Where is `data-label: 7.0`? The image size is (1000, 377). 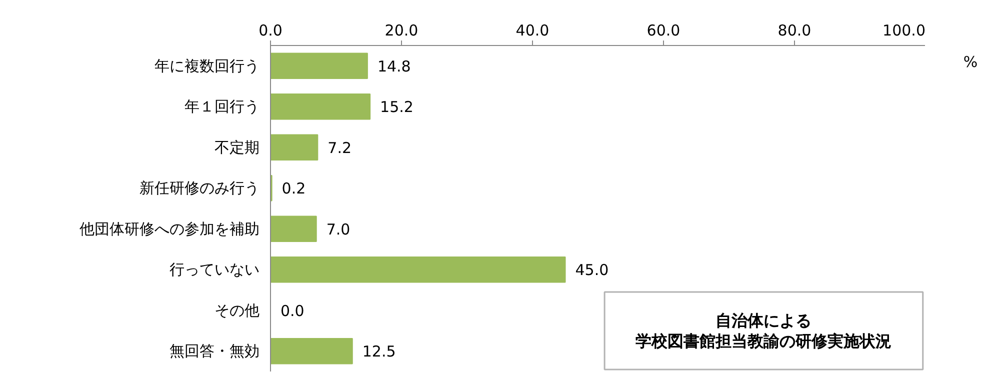
data-label: 7.0 is located at coordinates (338, 229).